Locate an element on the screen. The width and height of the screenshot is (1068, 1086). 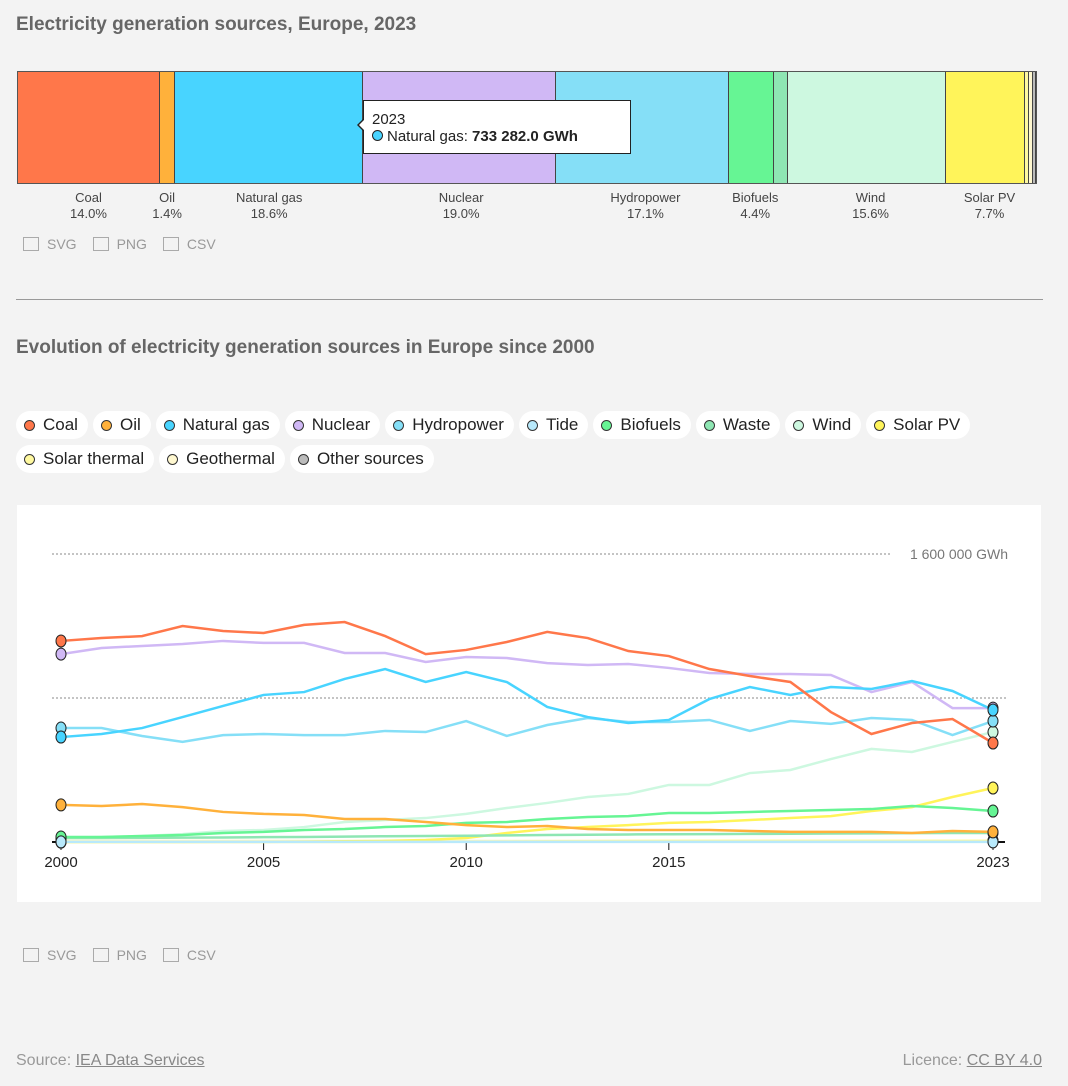
legend-item: Natural gas is located at coordinates (217, 425).